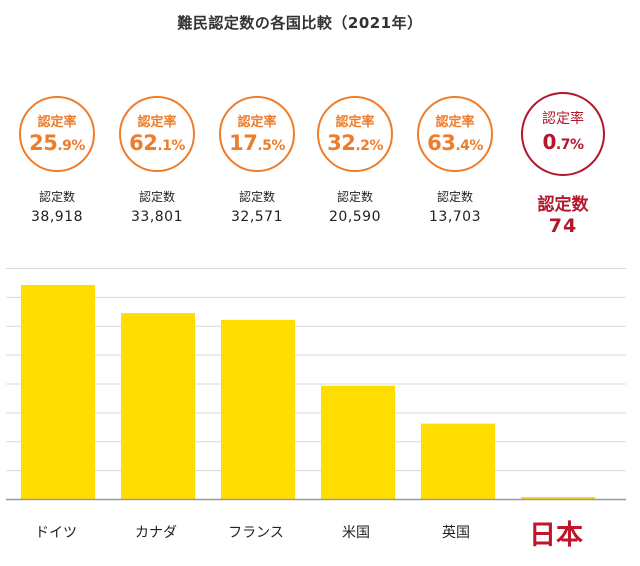 This screenshot has width=640, height=566. I want to click on country-stat-usa: 認定率 32.2% 認定数 20,590, so click(355, 160).